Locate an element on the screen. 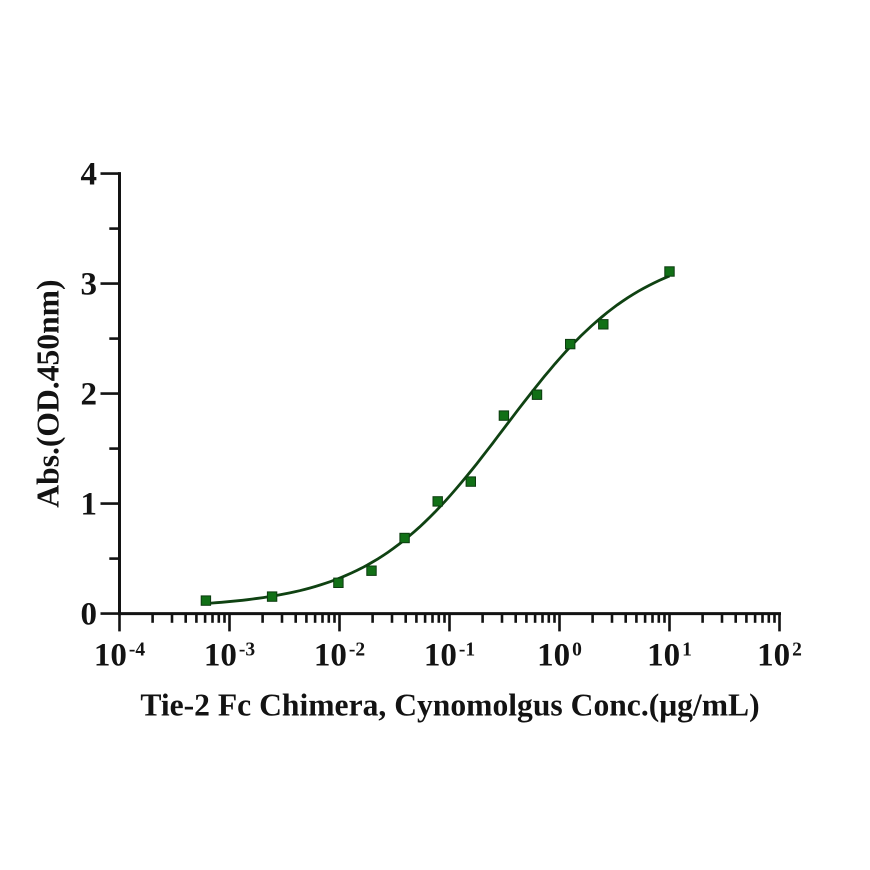 Image resolution: width=870 pixels, height=870 pixels. svg-text: Abs.(OD.450nm) is located at coordinates (48, 393).